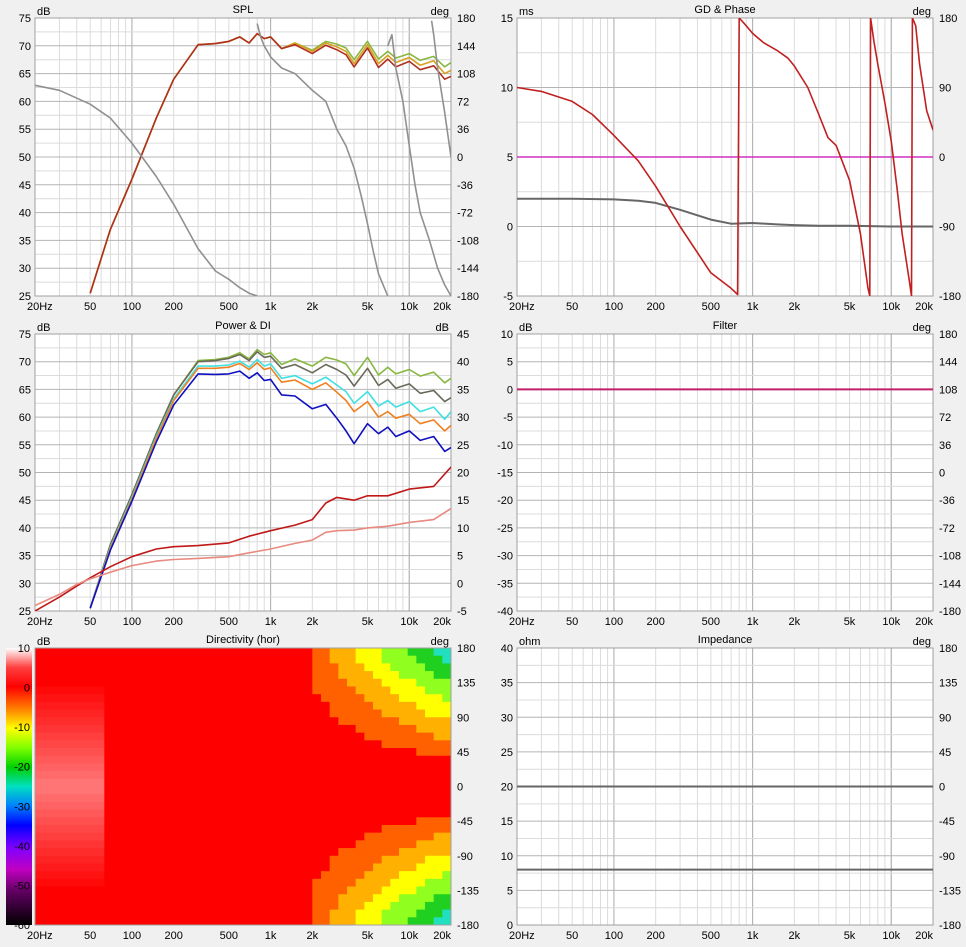  Describe the element at coordinates (270, 479) in the screenshot. I see `series-line-power` at that location.